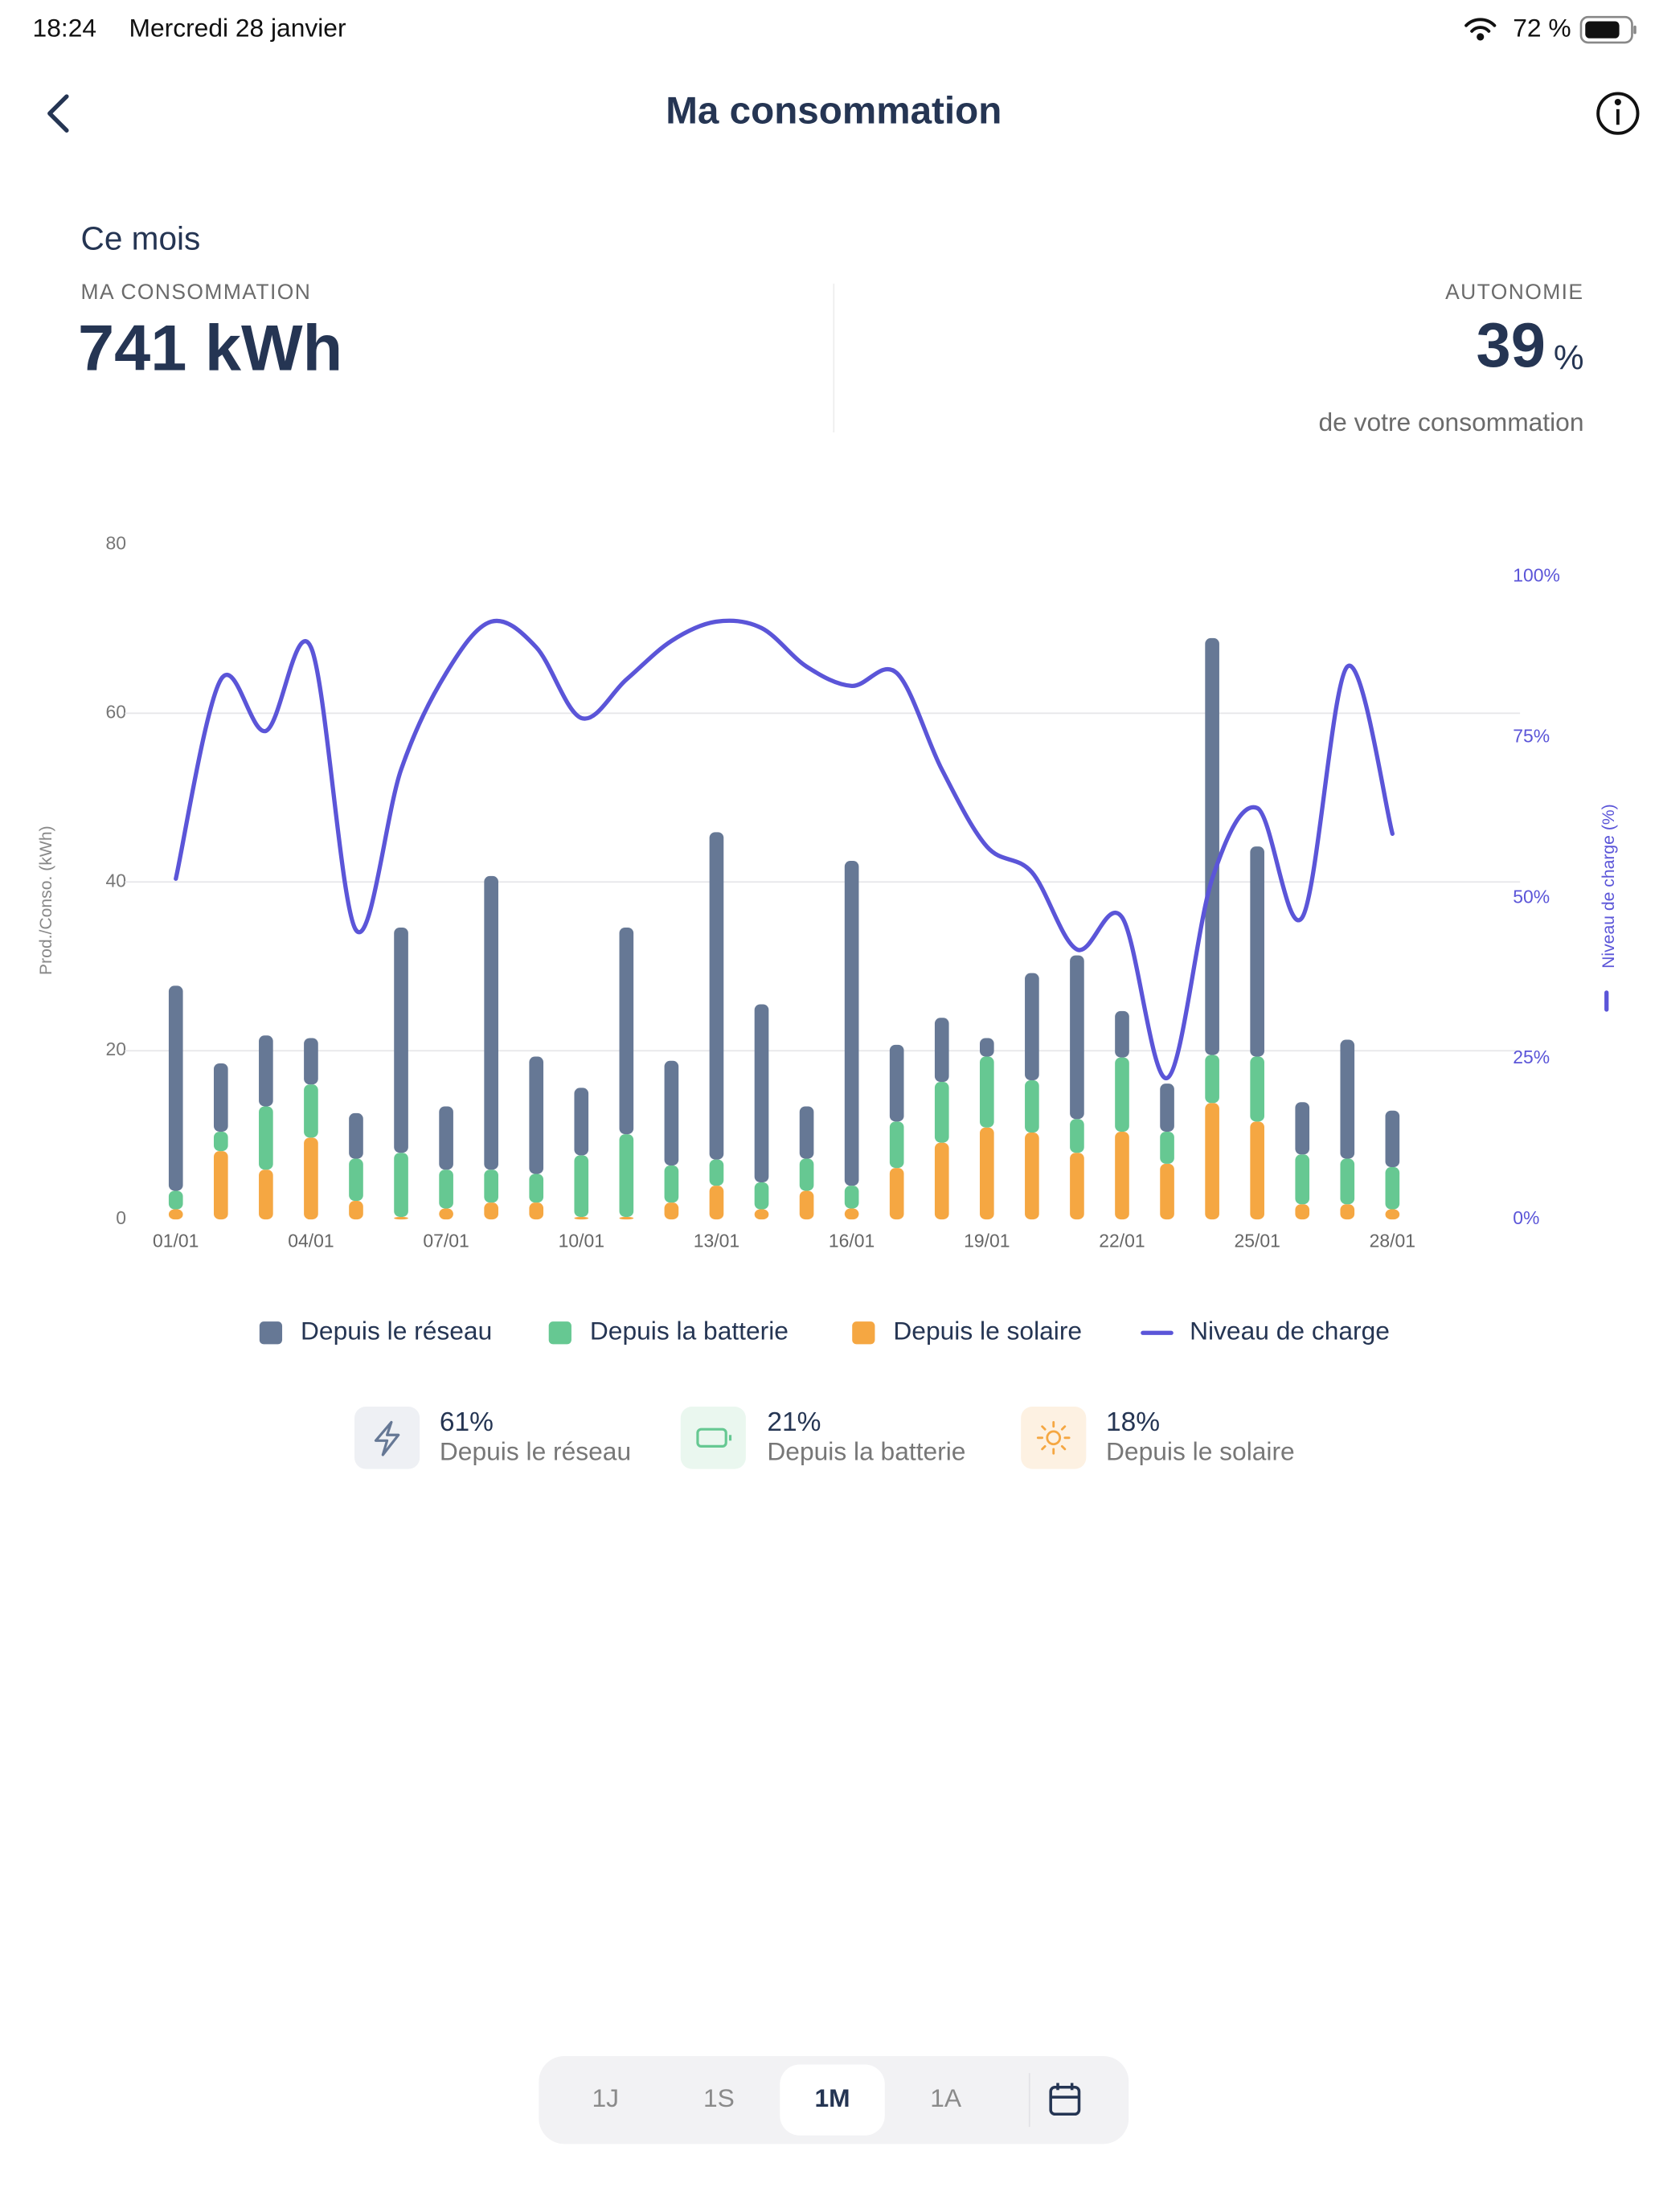 Image resolution: width=1659 pixels, height=2212 pixels. What do you see at coordinates (116, 1048) in the screenshot?
I see `y-tick-label: 20` at bounding box center [116, 1048].